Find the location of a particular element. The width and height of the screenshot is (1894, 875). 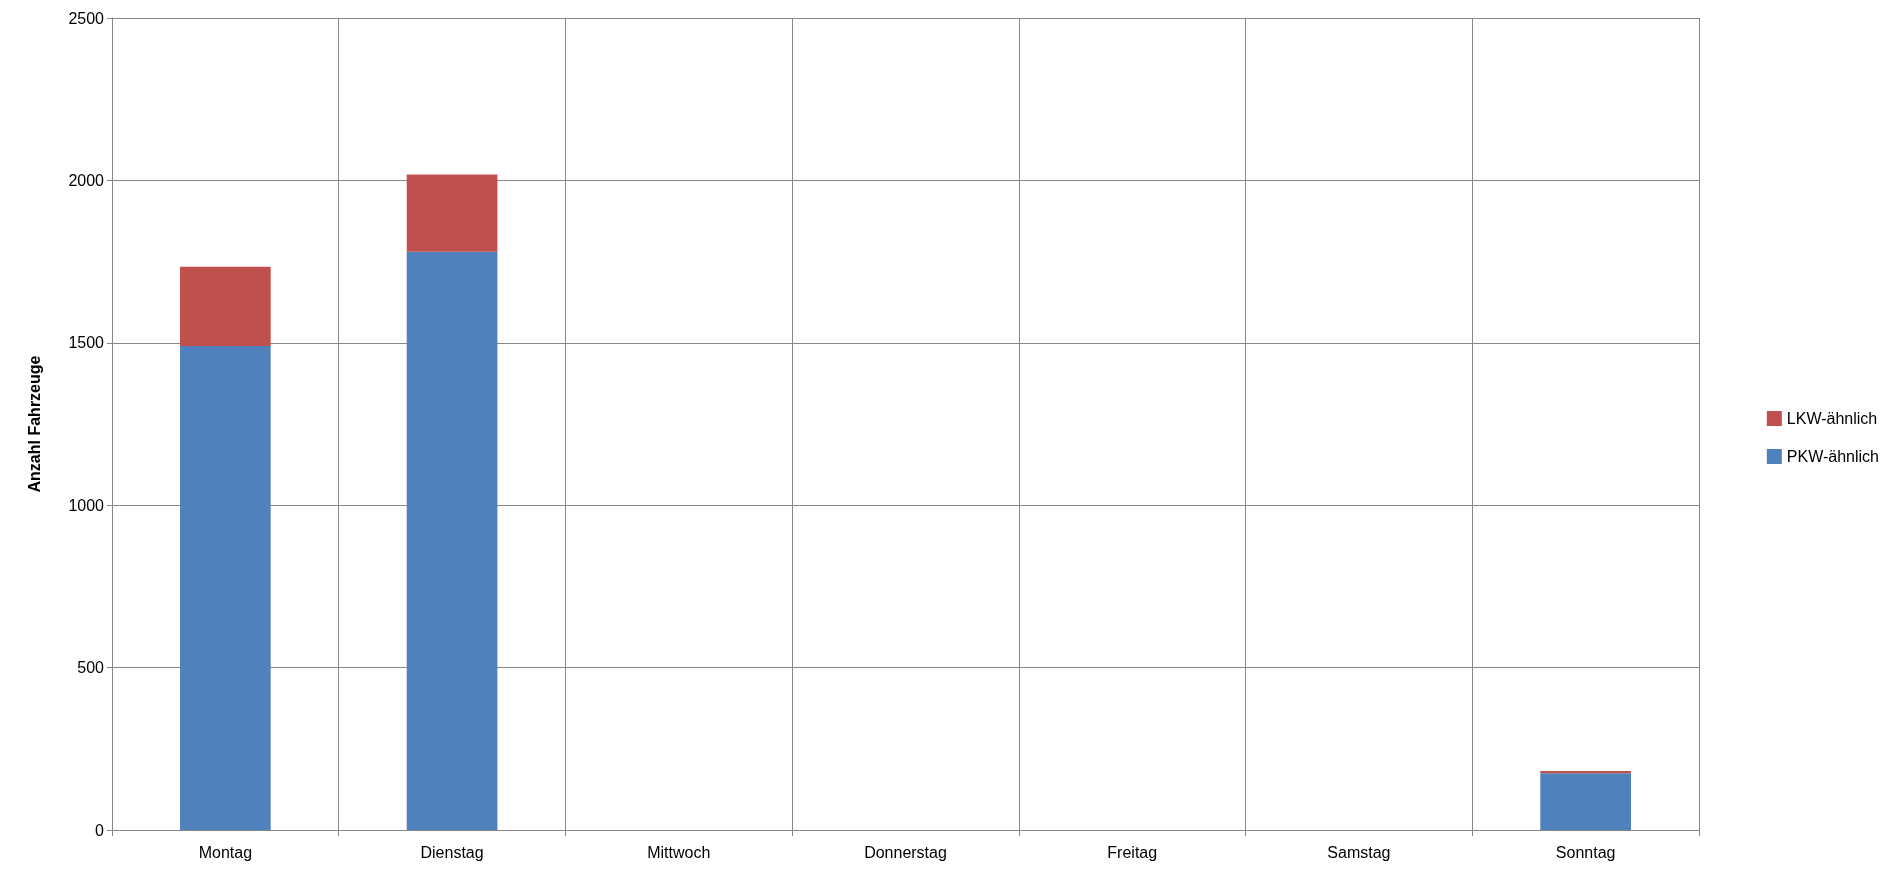

x-tick-label: Donnerstag is located at coordinates (905, 852).